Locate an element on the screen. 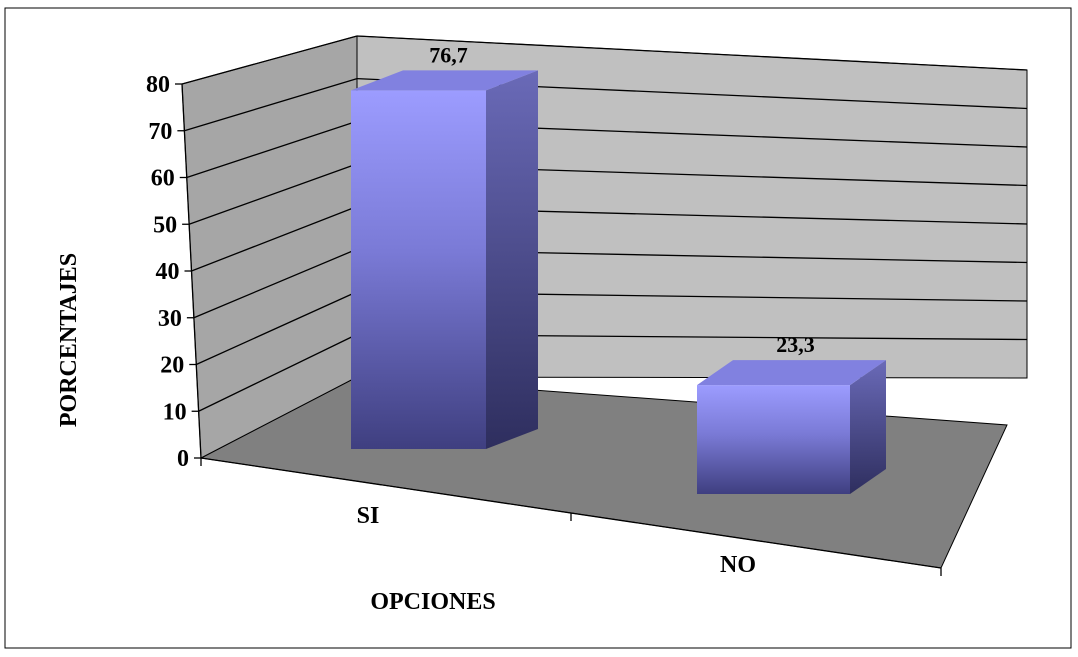  y-tick-label: 30 is located at coordinates (170, 319).